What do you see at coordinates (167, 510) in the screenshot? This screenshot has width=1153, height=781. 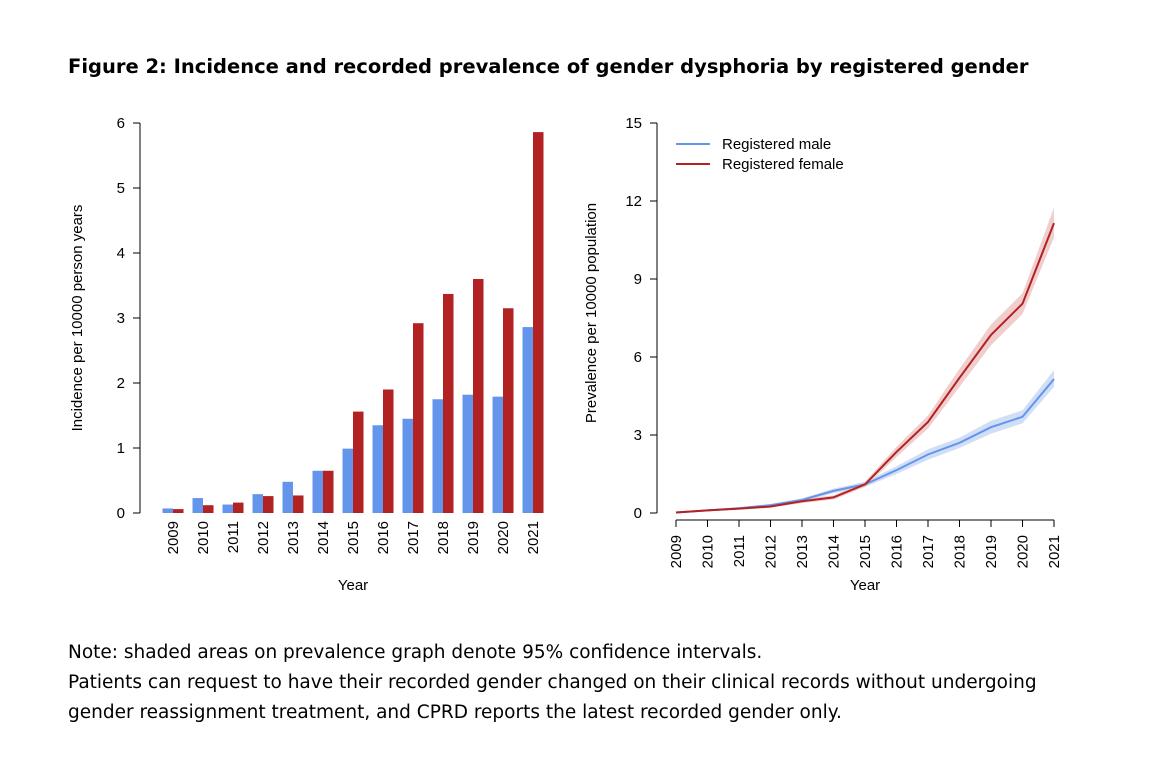 I see `bar-male-2009` at bounding box center [167, 510].